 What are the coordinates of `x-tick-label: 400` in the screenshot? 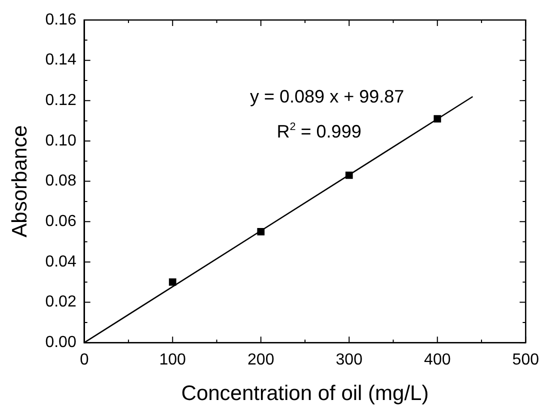 It's located at (437, 360).